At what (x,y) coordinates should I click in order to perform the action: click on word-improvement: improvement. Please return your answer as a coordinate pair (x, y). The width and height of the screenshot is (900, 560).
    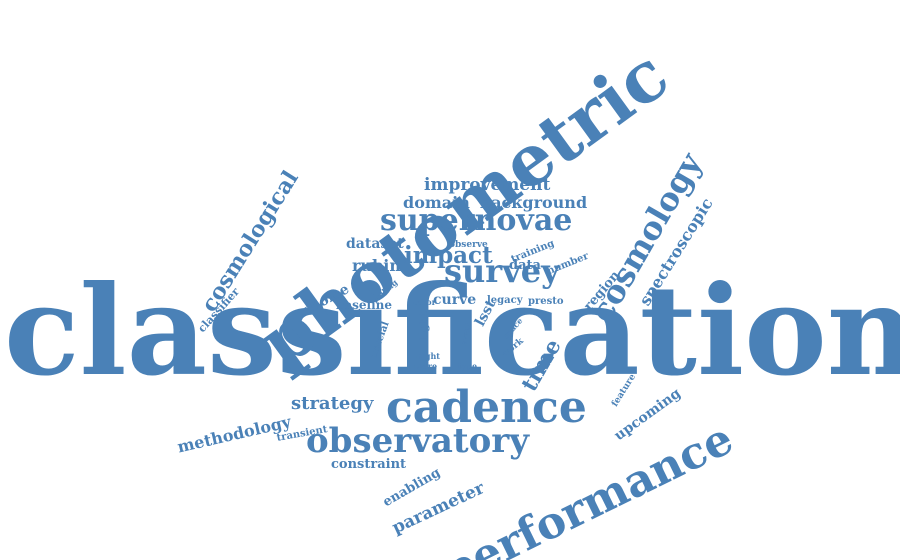
    Looking at the image, I should click on (487, 185).